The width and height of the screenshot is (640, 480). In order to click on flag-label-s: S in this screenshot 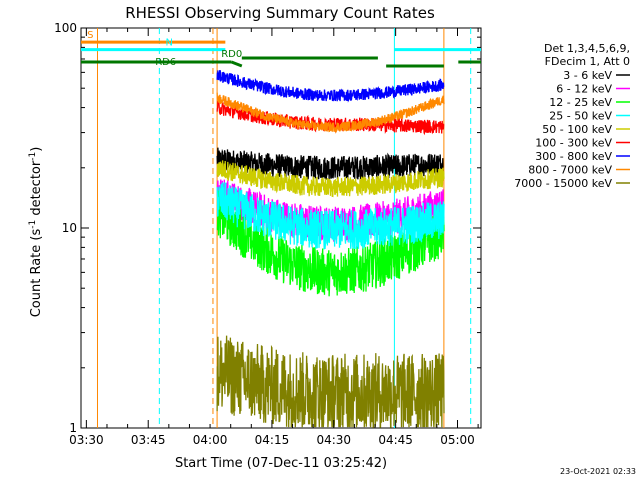, I will do `click(90, 35)`.